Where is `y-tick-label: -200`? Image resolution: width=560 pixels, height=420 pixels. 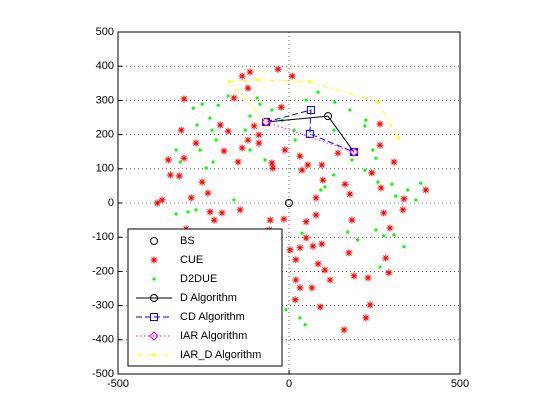 y-tick-label: -200 is located at coordinates (103, 271).